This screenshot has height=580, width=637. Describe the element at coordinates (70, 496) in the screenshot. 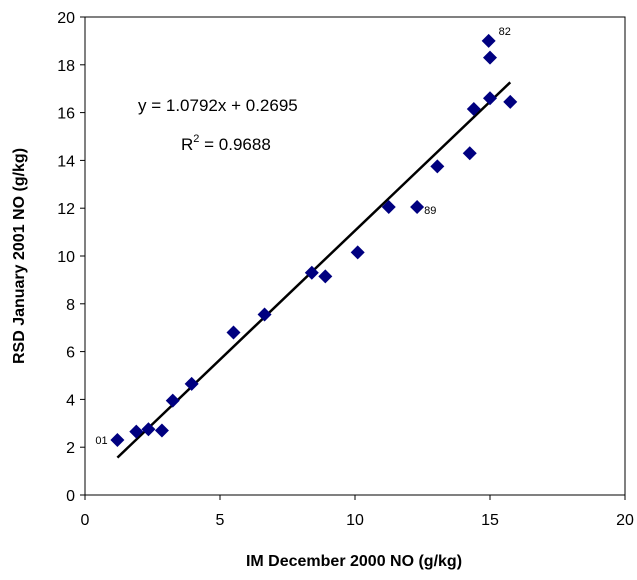

I see `y-tick-label: 0` at that location.